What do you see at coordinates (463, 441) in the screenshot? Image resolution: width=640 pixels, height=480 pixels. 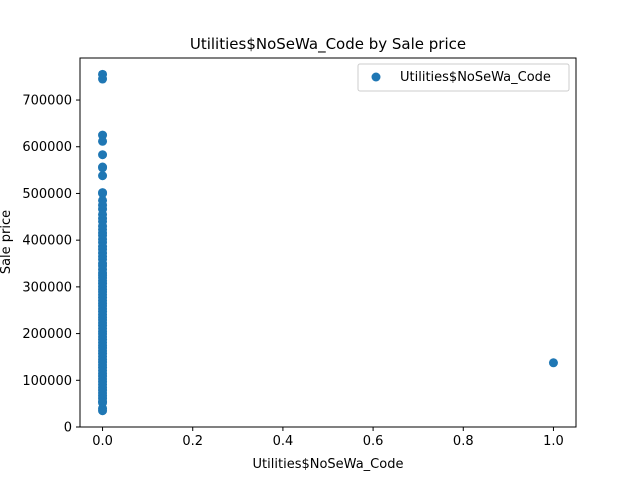 I see `x-tick-label: 0.8` at bounding box center [463, 441].